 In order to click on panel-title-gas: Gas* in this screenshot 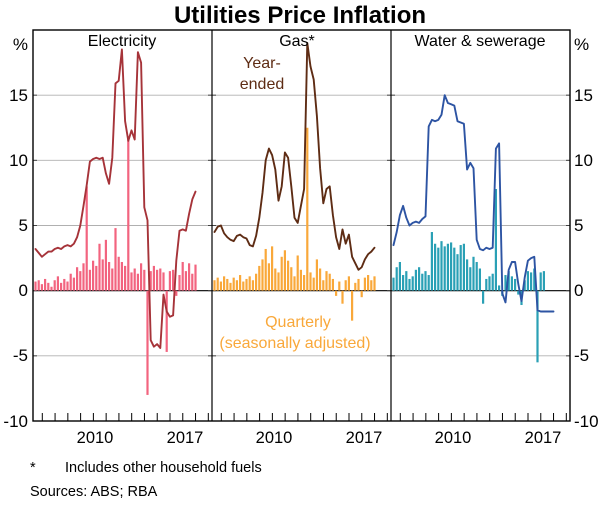, I will do `click(297, 41)`.